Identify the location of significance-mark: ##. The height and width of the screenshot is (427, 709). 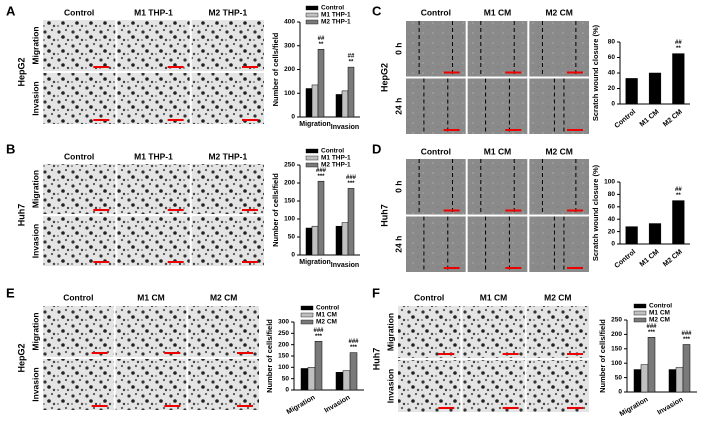
(678, 43).